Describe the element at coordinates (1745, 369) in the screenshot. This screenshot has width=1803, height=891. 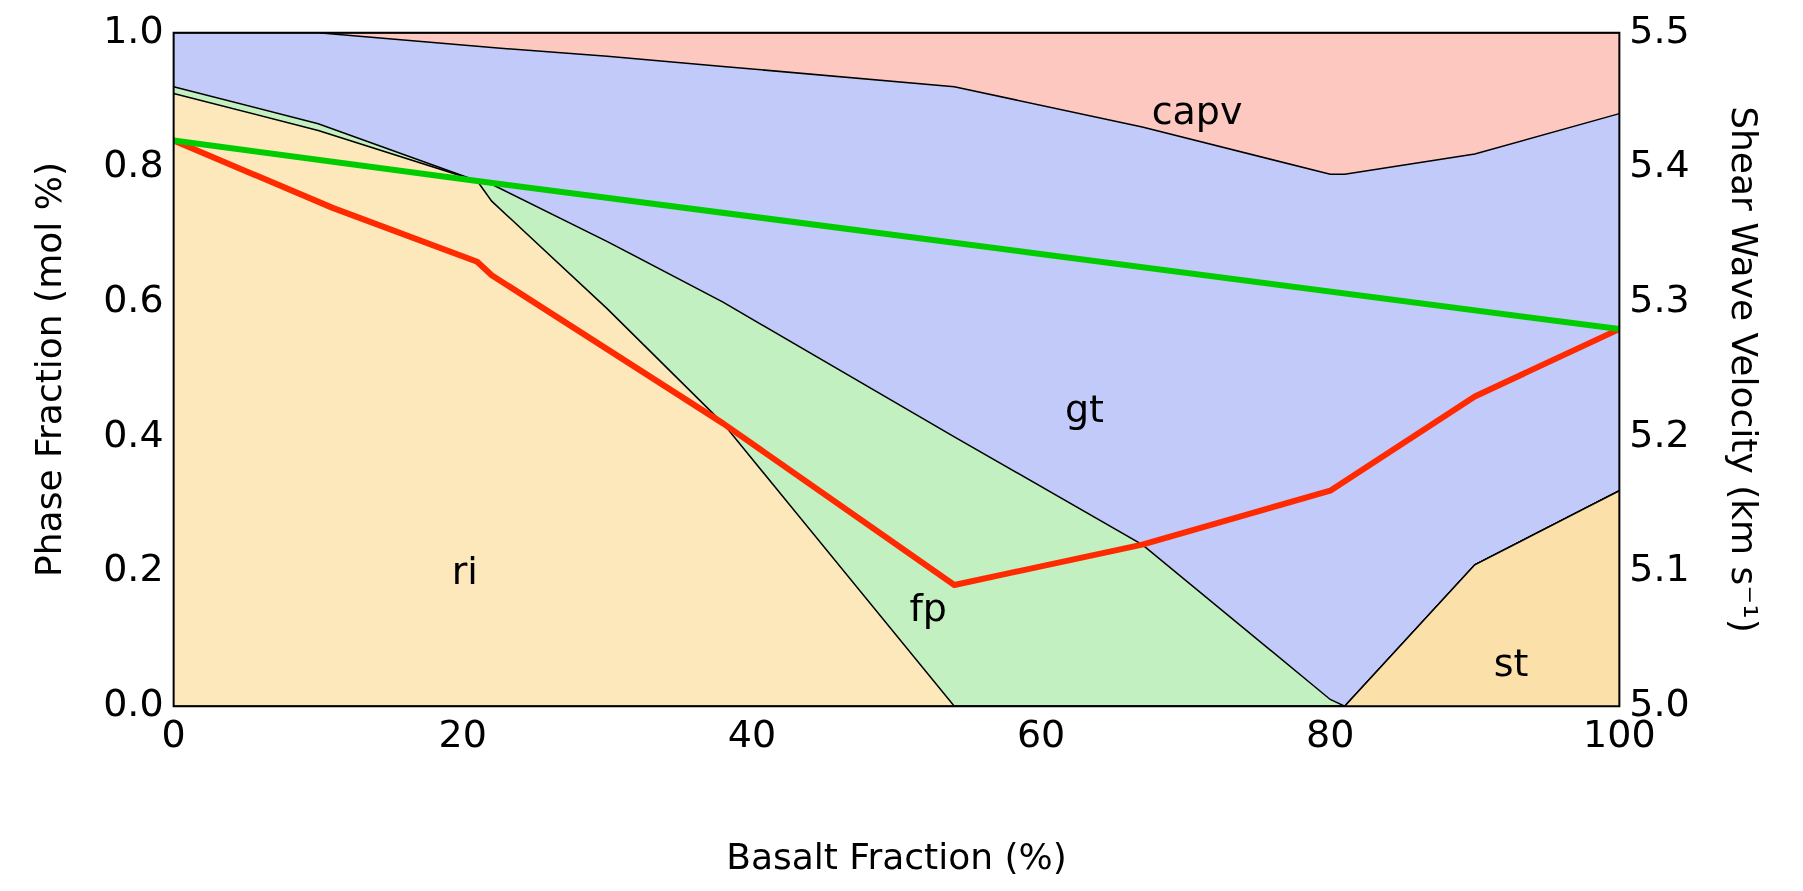
I see `y2-axis-title: Shear Wave Velocity (km s⁻¹)` at that location.